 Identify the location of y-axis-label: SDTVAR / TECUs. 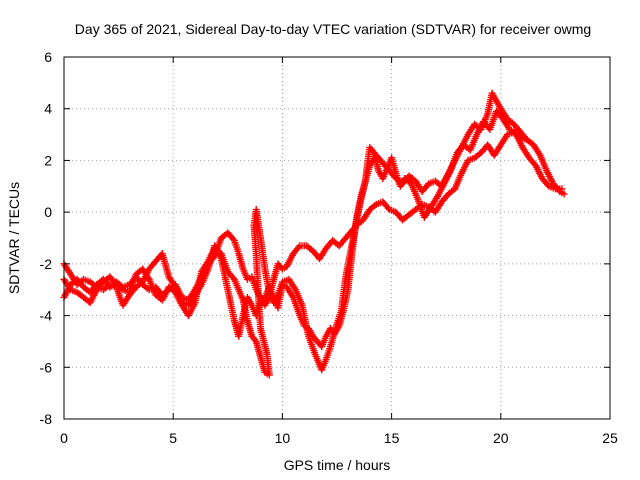
(14, 238).